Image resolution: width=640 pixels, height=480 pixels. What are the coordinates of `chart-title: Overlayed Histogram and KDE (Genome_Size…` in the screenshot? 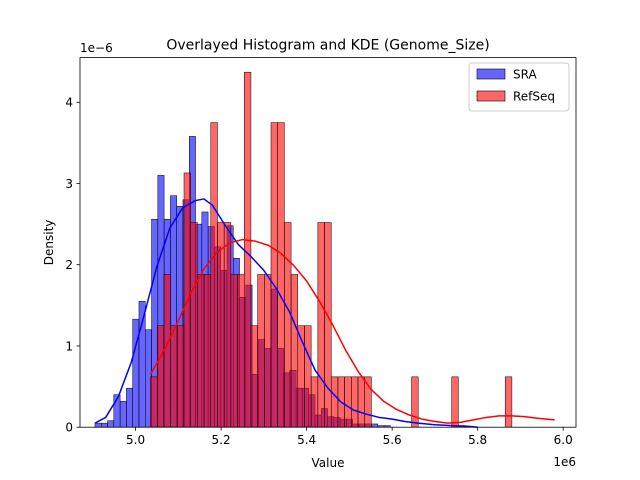 It's located at (327, 46).